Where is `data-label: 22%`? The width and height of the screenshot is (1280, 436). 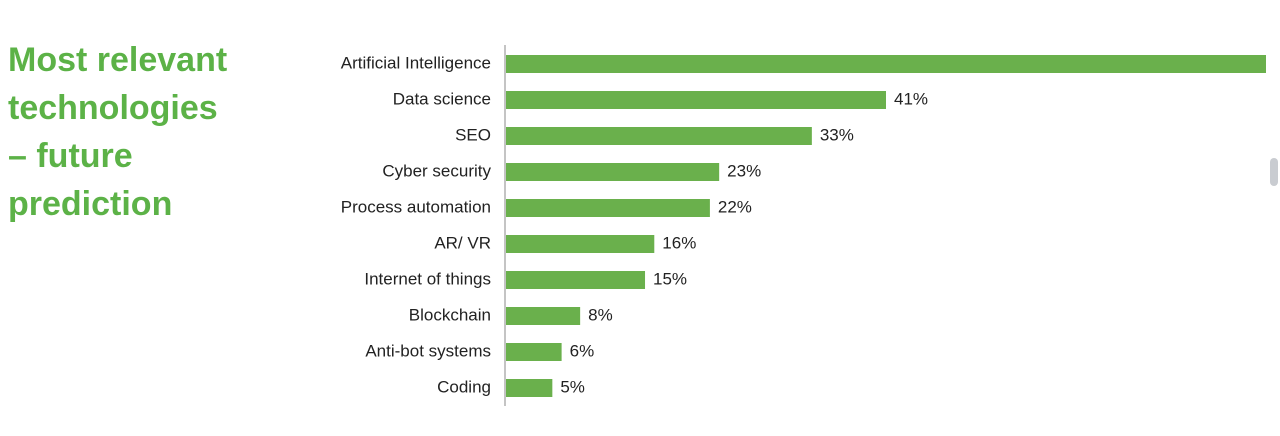 data-label: 22% is located at coordinates (735, 206).